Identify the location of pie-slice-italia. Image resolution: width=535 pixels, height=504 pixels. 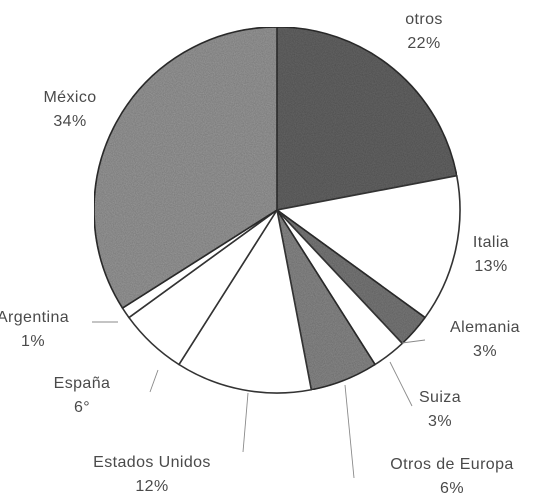
(368, 246).